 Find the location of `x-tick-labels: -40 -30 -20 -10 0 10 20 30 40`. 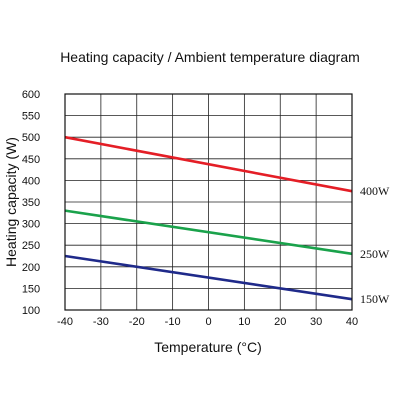

x-tick-labels: -40 -30 -20 -10 0 10 20 30 40 is located at coordinates (207, 322).